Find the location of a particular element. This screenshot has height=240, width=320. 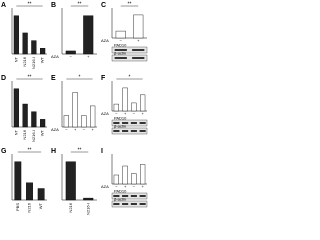

panel-label: C is located at coordinates (103, 5).